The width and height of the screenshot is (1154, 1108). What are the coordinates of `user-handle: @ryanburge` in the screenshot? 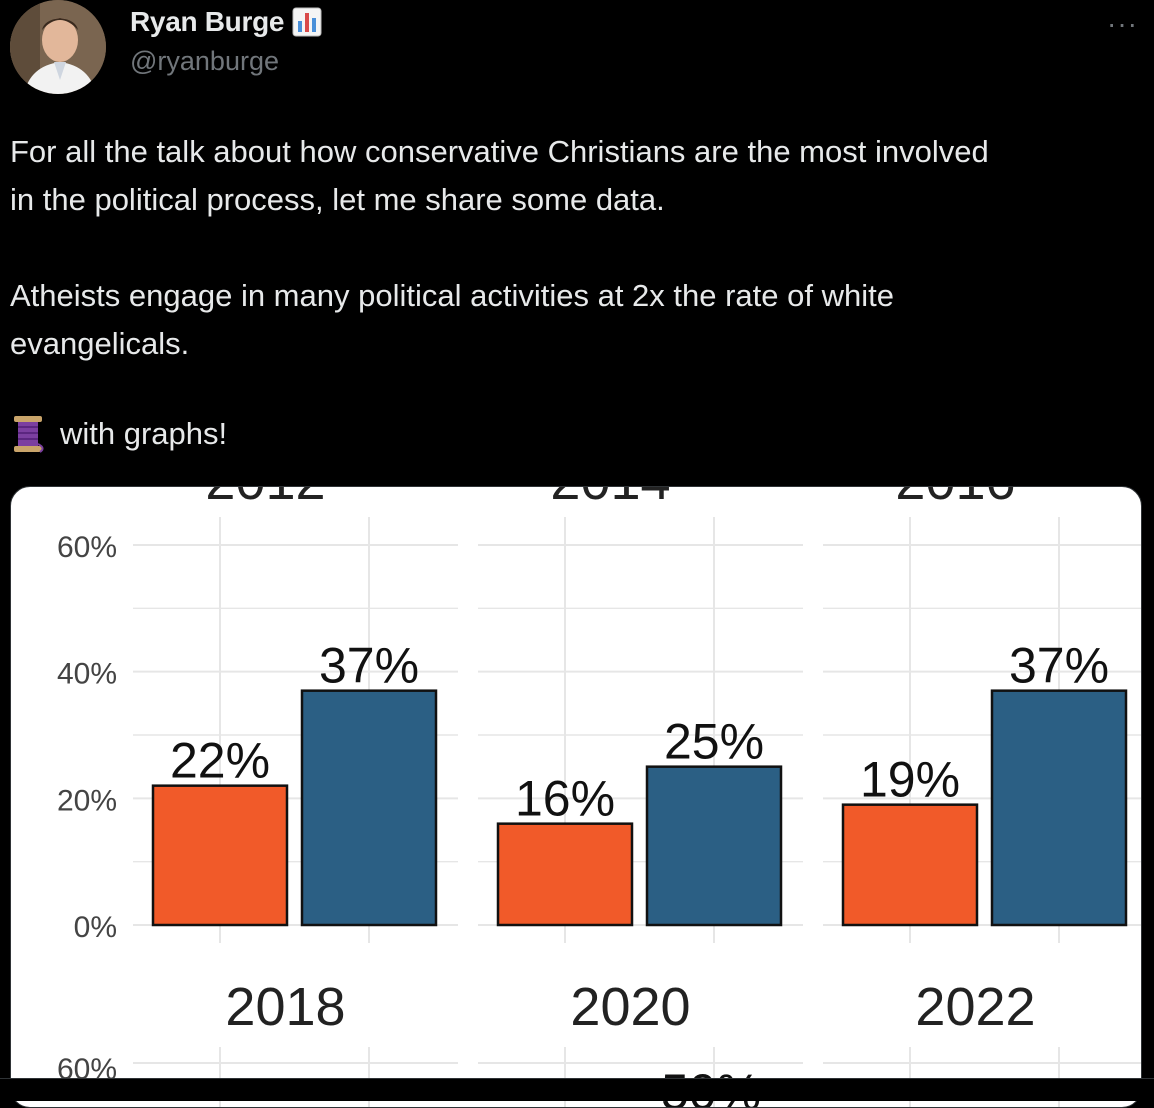 It's located at (204, 61).